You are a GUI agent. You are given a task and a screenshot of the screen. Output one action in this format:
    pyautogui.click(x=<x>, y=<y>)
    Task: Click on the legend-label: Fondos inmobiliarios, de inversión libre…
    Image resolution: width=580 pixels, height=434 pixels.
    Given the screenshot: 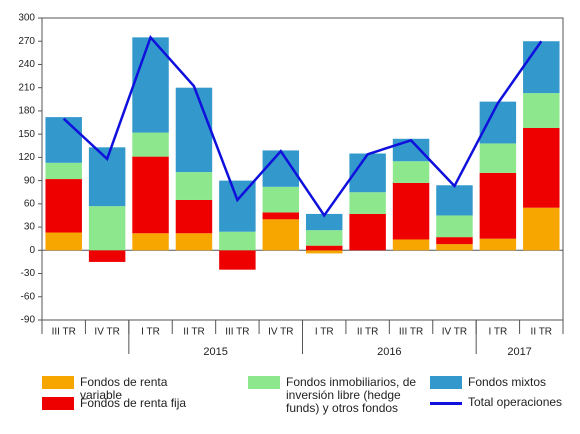 What is the action you would take?
    pyautogui.click(x=351, y=395)
    